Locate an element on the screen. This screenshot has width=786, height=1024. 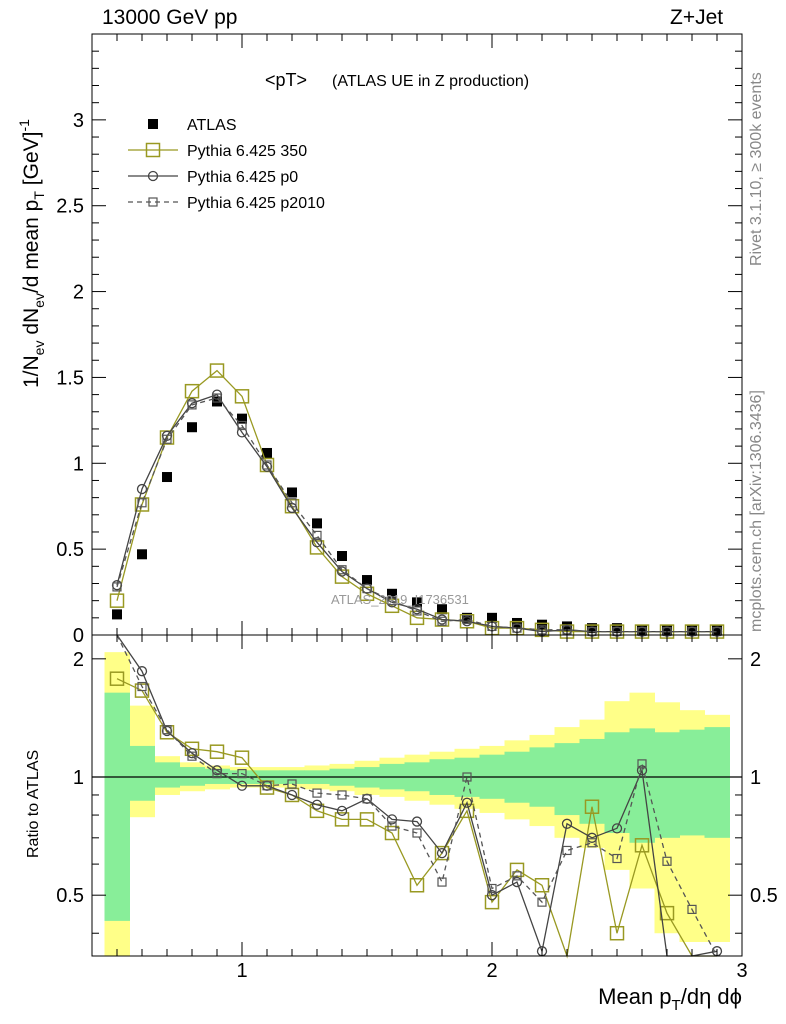
legend-entry: Pythia 6.425 p2010 is located at coordinates (226, 203).